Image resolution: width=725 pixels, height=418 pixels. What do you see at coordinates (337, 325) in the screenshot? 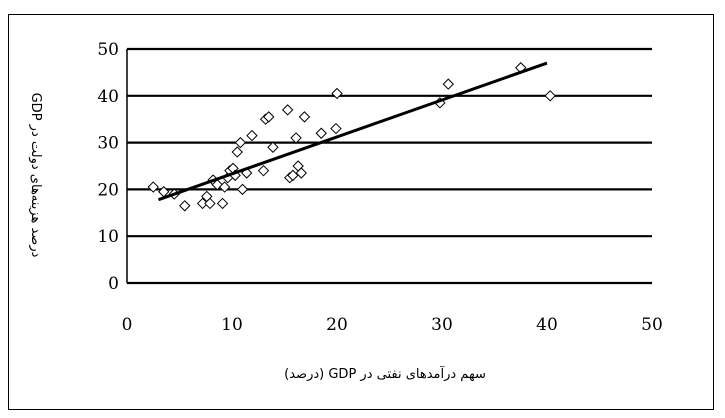
I see `x-tick-label: 20` at bounding box center [337, 325].